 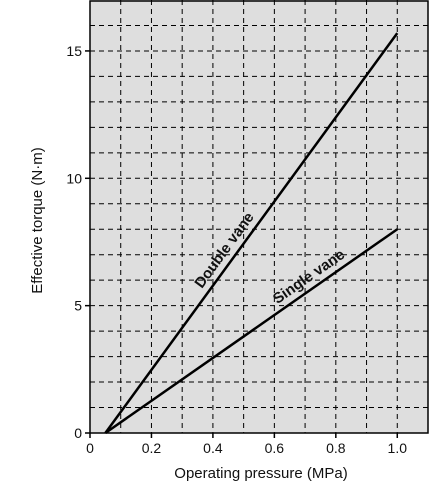 I want to click on y-tick-label: 10, so click(x=74, y=178).